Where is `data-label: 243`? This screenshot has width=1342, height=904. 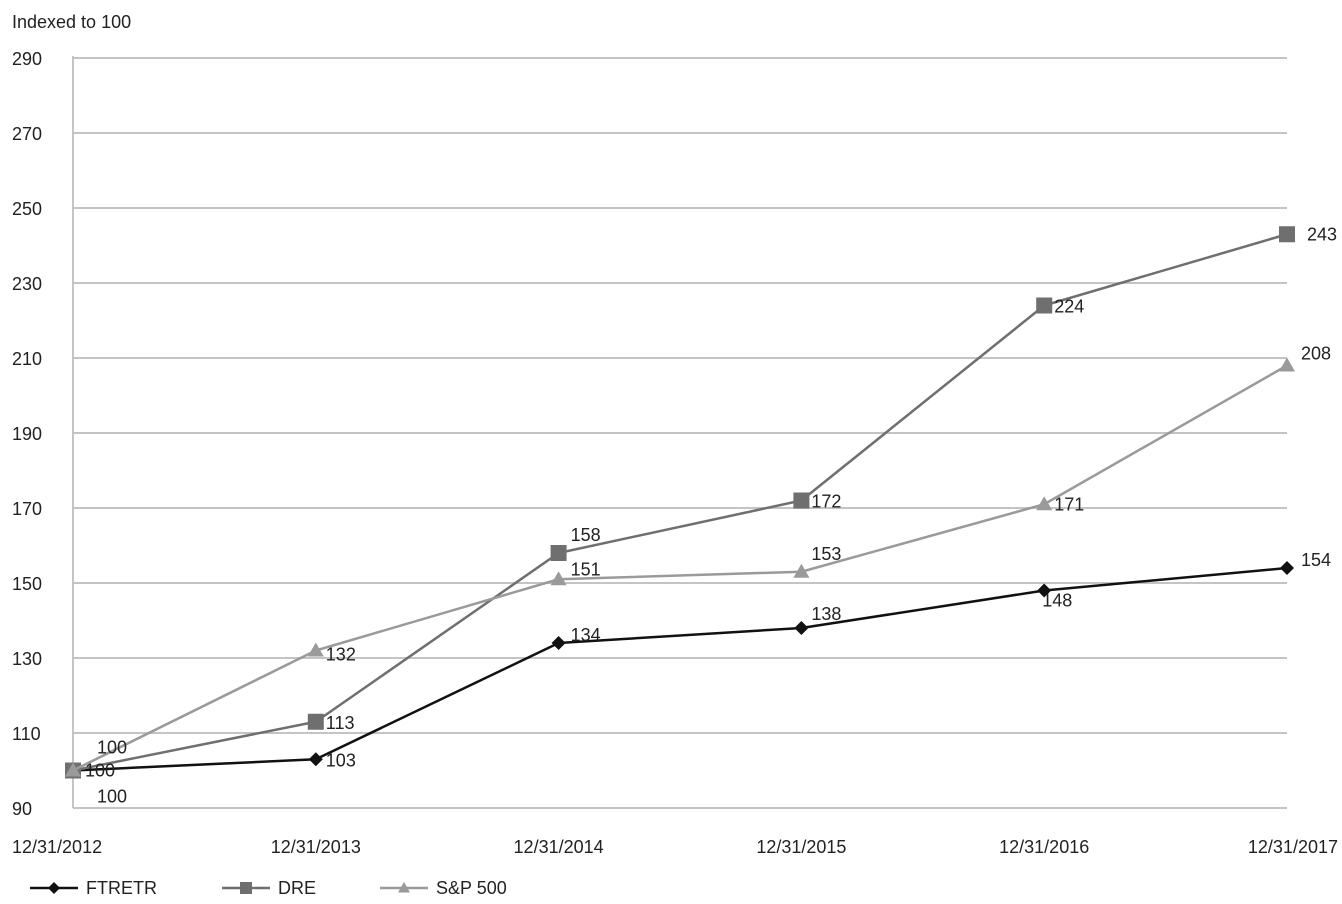
data-label: 243 is located at coordinates (1322, 234).